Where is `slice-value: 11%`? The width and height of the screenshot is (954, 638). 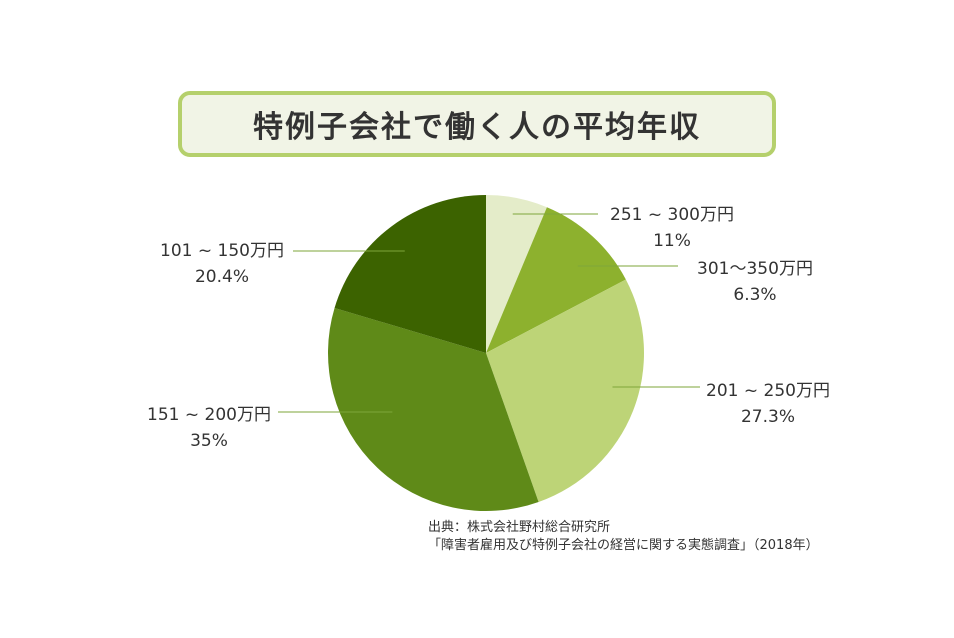
slice-value: 11% is located at coordinates (672, 241).